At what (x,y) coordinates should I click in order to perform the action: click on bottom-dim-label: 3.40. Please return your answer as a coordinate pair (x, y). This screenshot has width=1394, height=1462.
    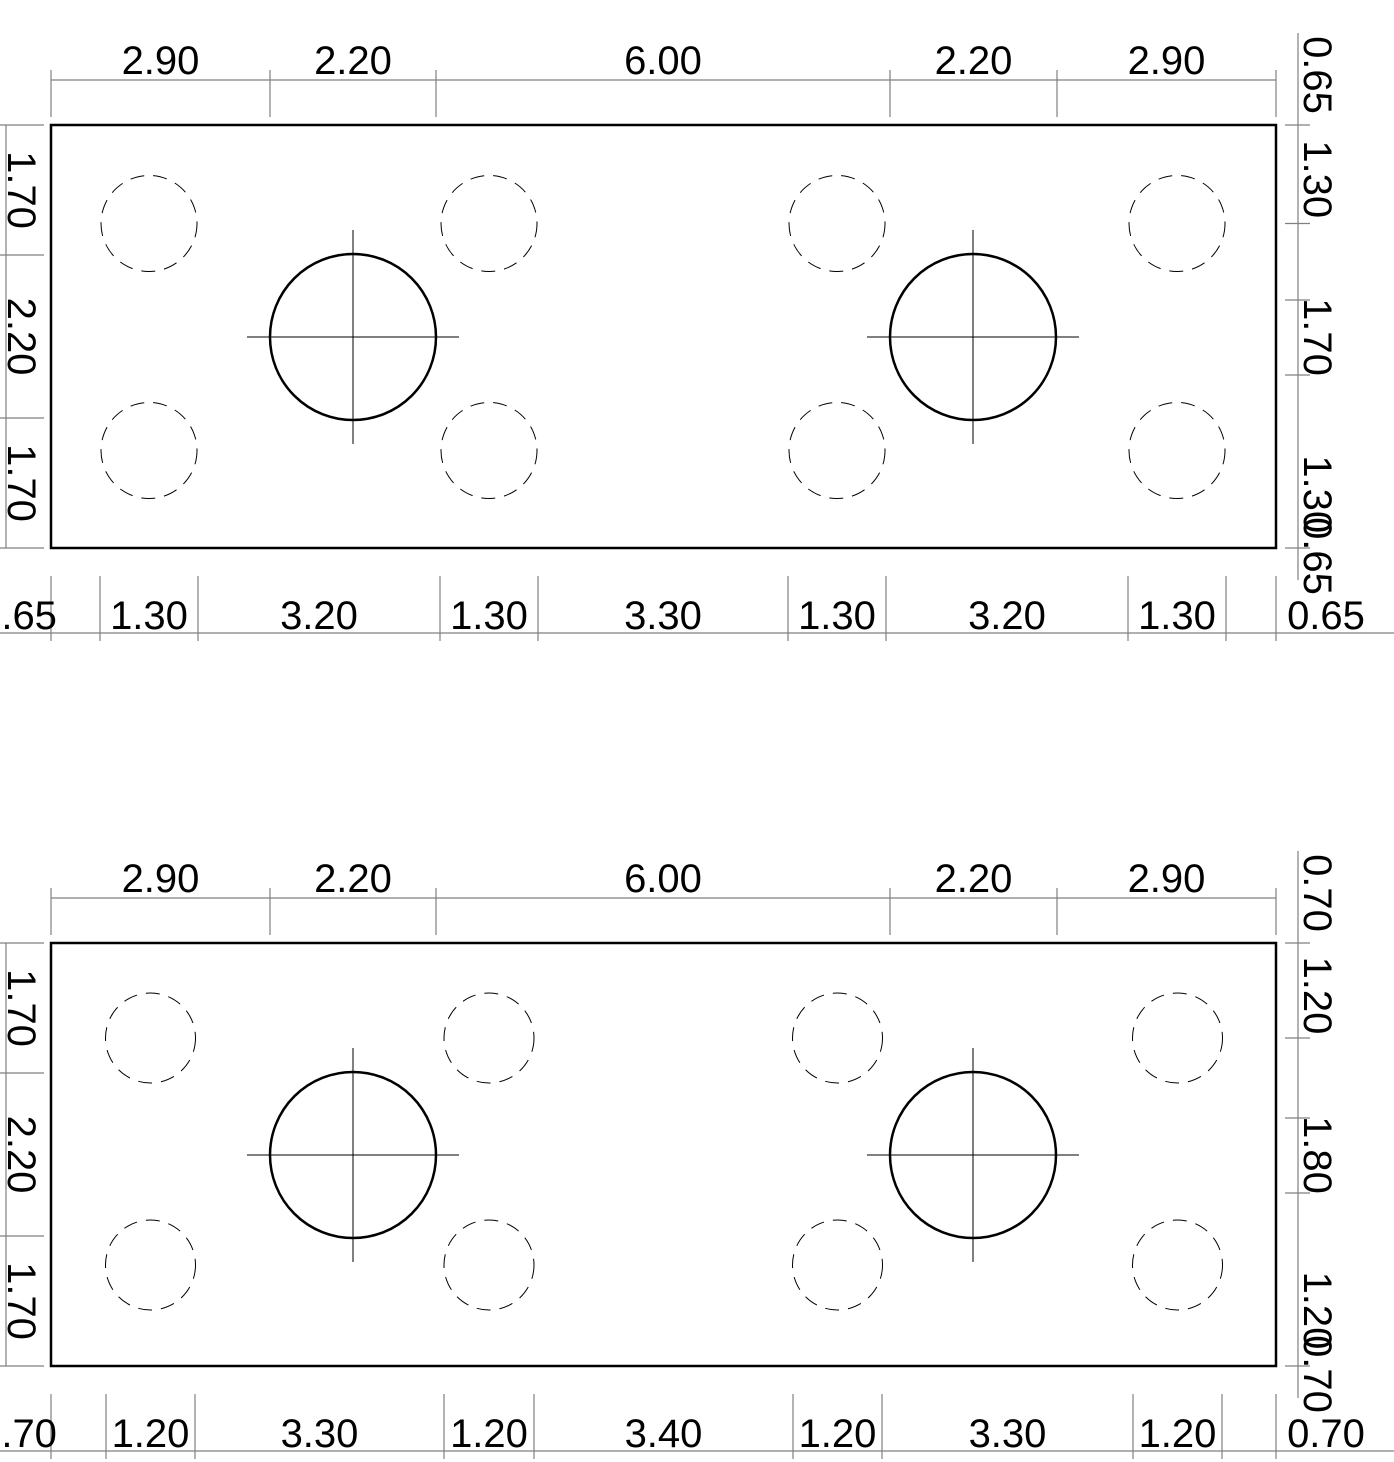
    Looking at the image, I should click on (664, 1434).